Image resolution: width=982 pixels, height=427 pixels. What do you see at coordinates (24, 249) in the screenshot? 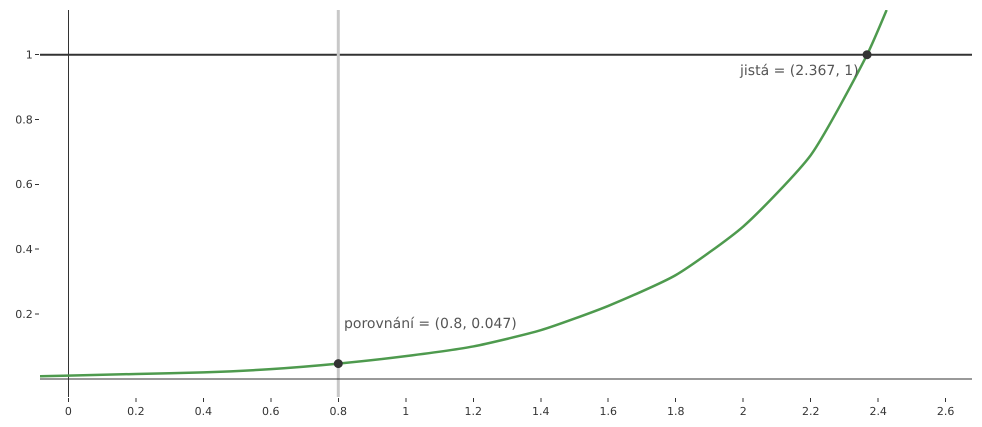
I see `y-tick-label: 0.4` at bounding box center [24, 249].